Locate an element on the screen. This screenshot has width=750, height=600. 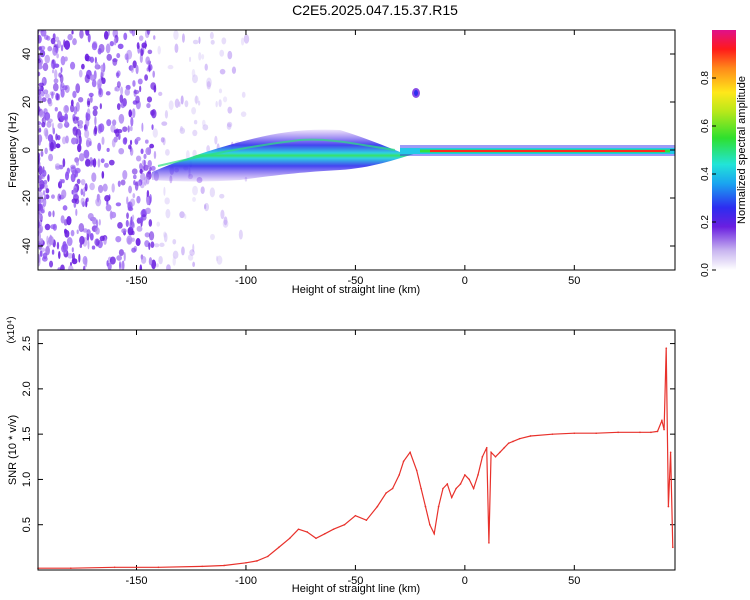
spectrogram-noise is located at coordinates (144, 150).